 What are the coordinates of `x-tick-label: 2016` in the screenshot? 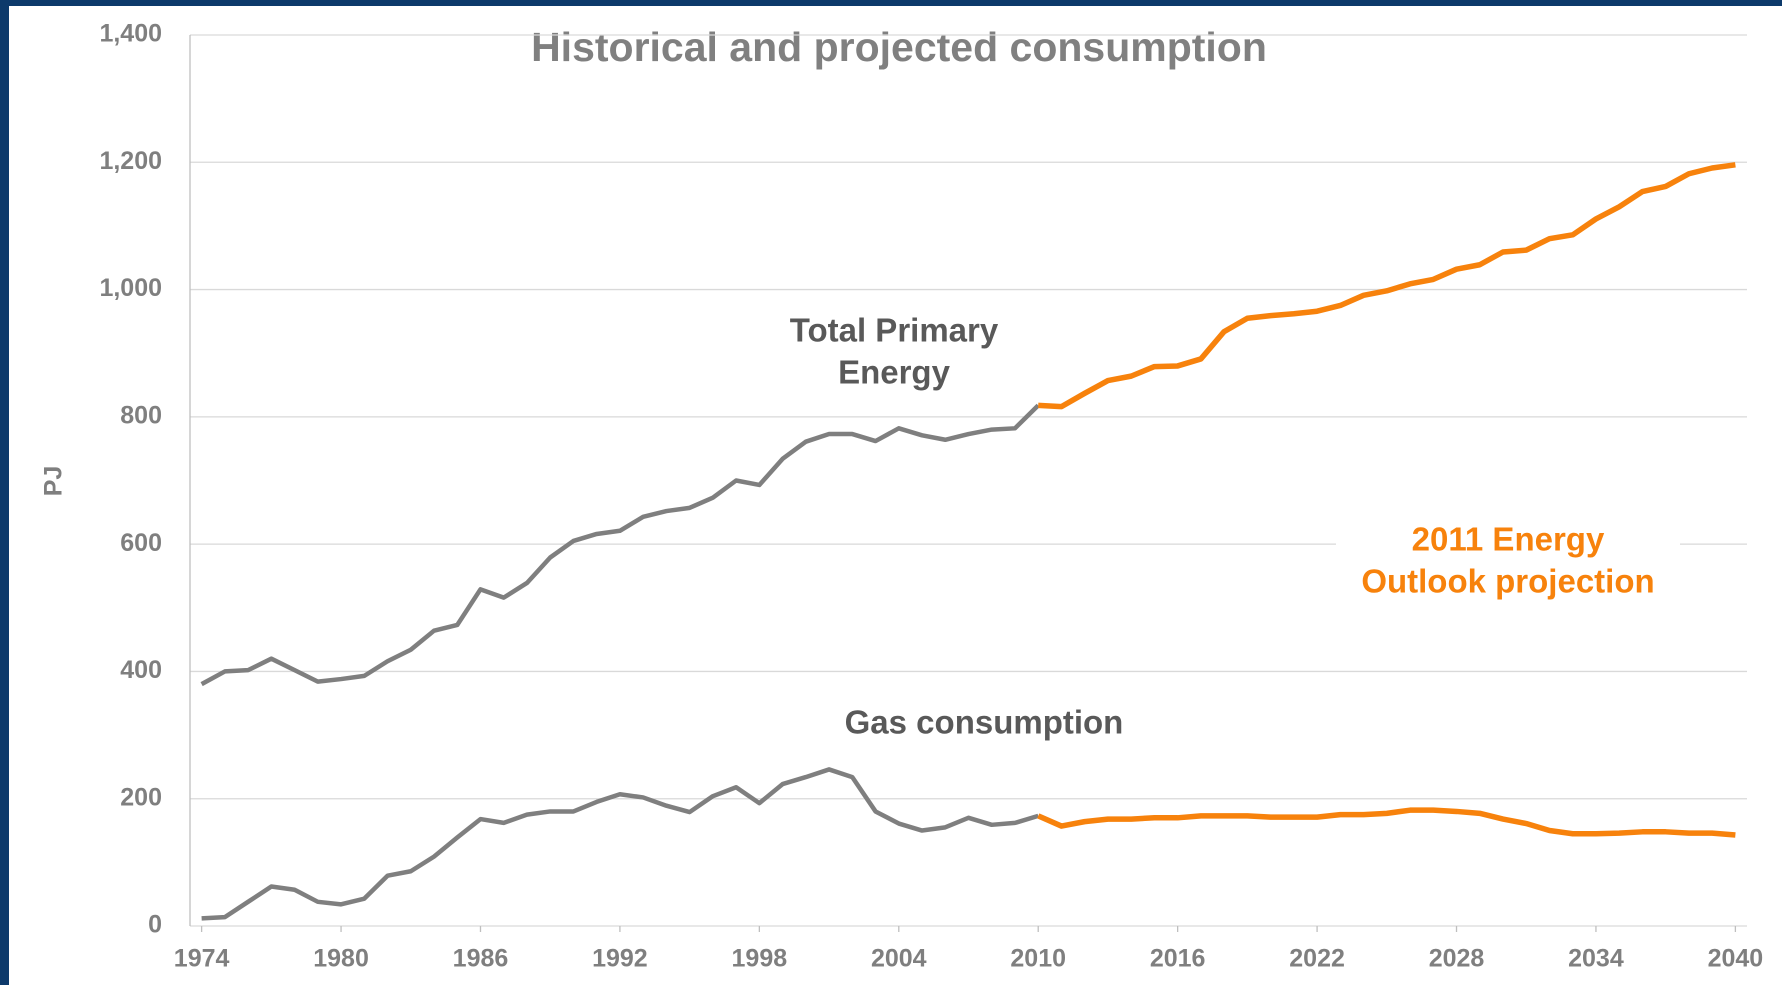 It's located at (1178, 959).